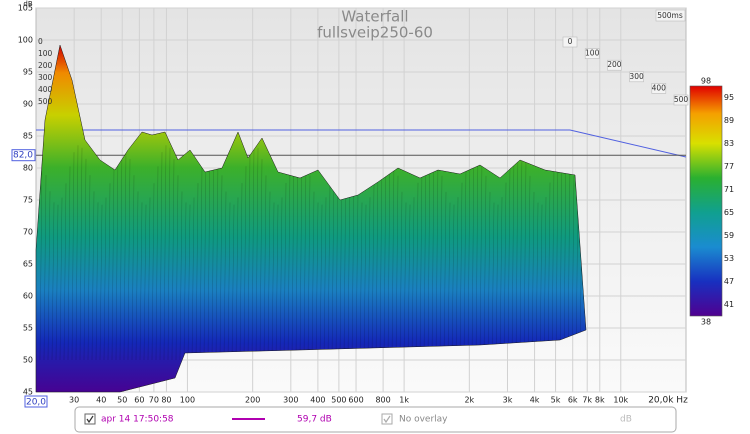 Image resolution: width=750 pixels, height=434 pixels. What do you see at coordinates (28, 72) in the screenshot?
I see `y-tick-label: 95` at bounding box center [28, 72].